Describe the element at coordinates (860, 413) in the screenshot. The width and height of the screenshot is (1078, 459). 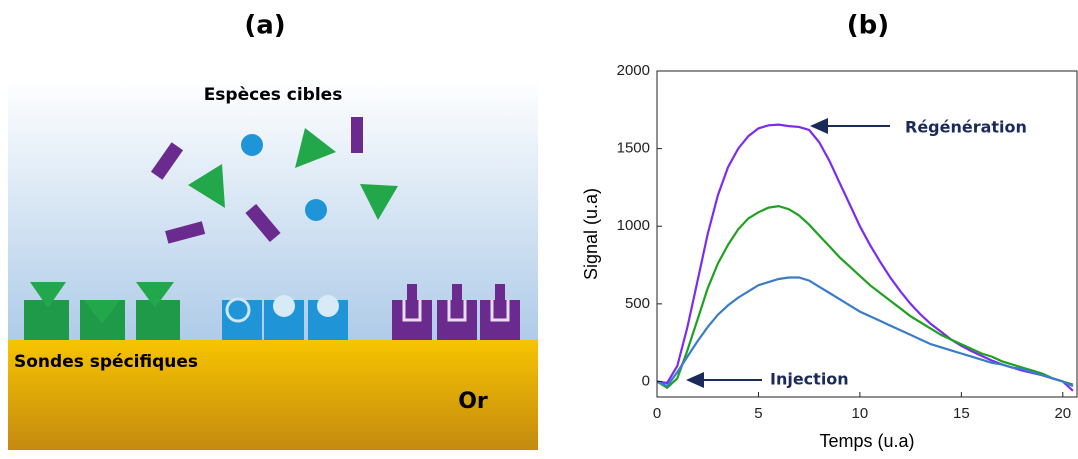
I see `x-tick-label: 10` at that location.